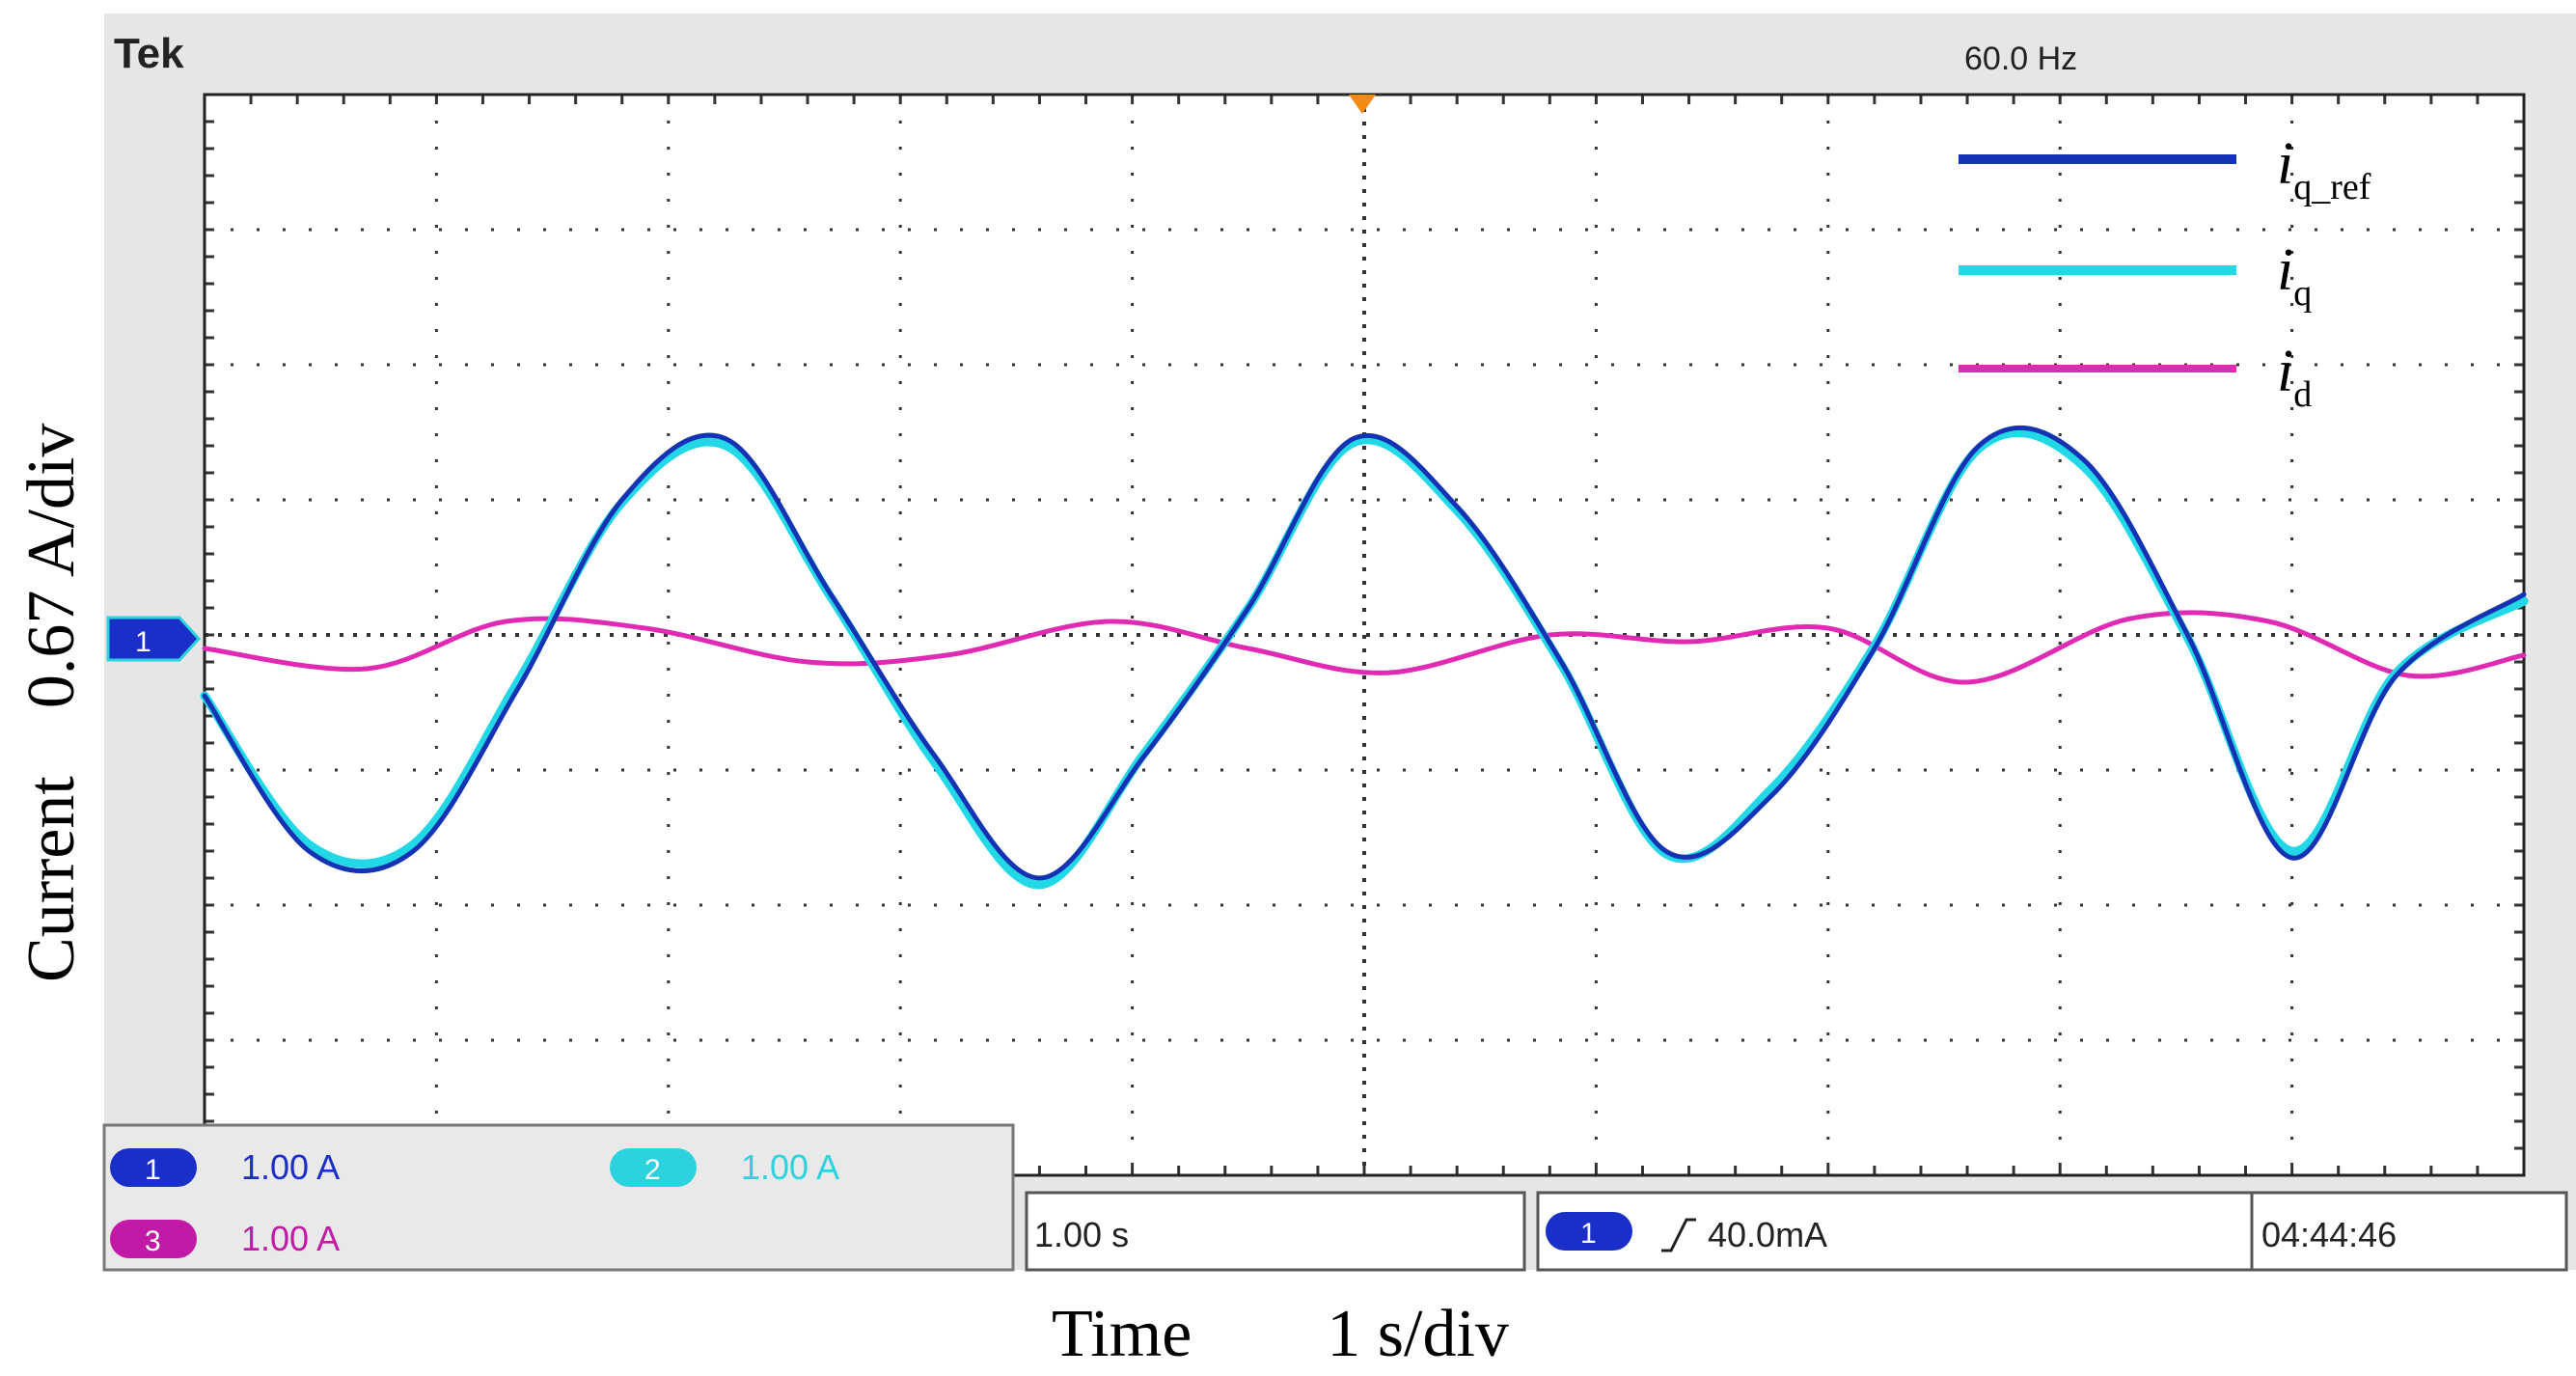 The image size is (2576, 1376). I want to click on legend-label-id: id, so click(2295, 377).